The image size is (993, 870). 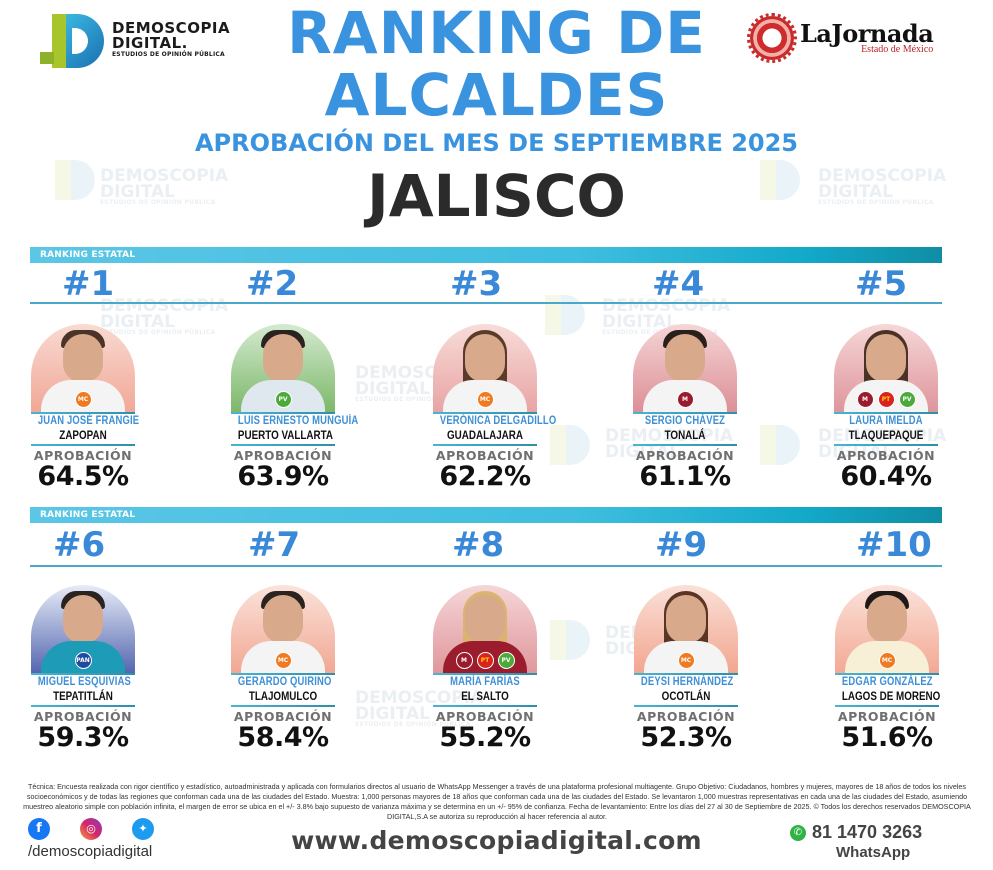 I want to click on mayor-name: MIGUEL ESQUIVIAS, so click(x=84, y=682).